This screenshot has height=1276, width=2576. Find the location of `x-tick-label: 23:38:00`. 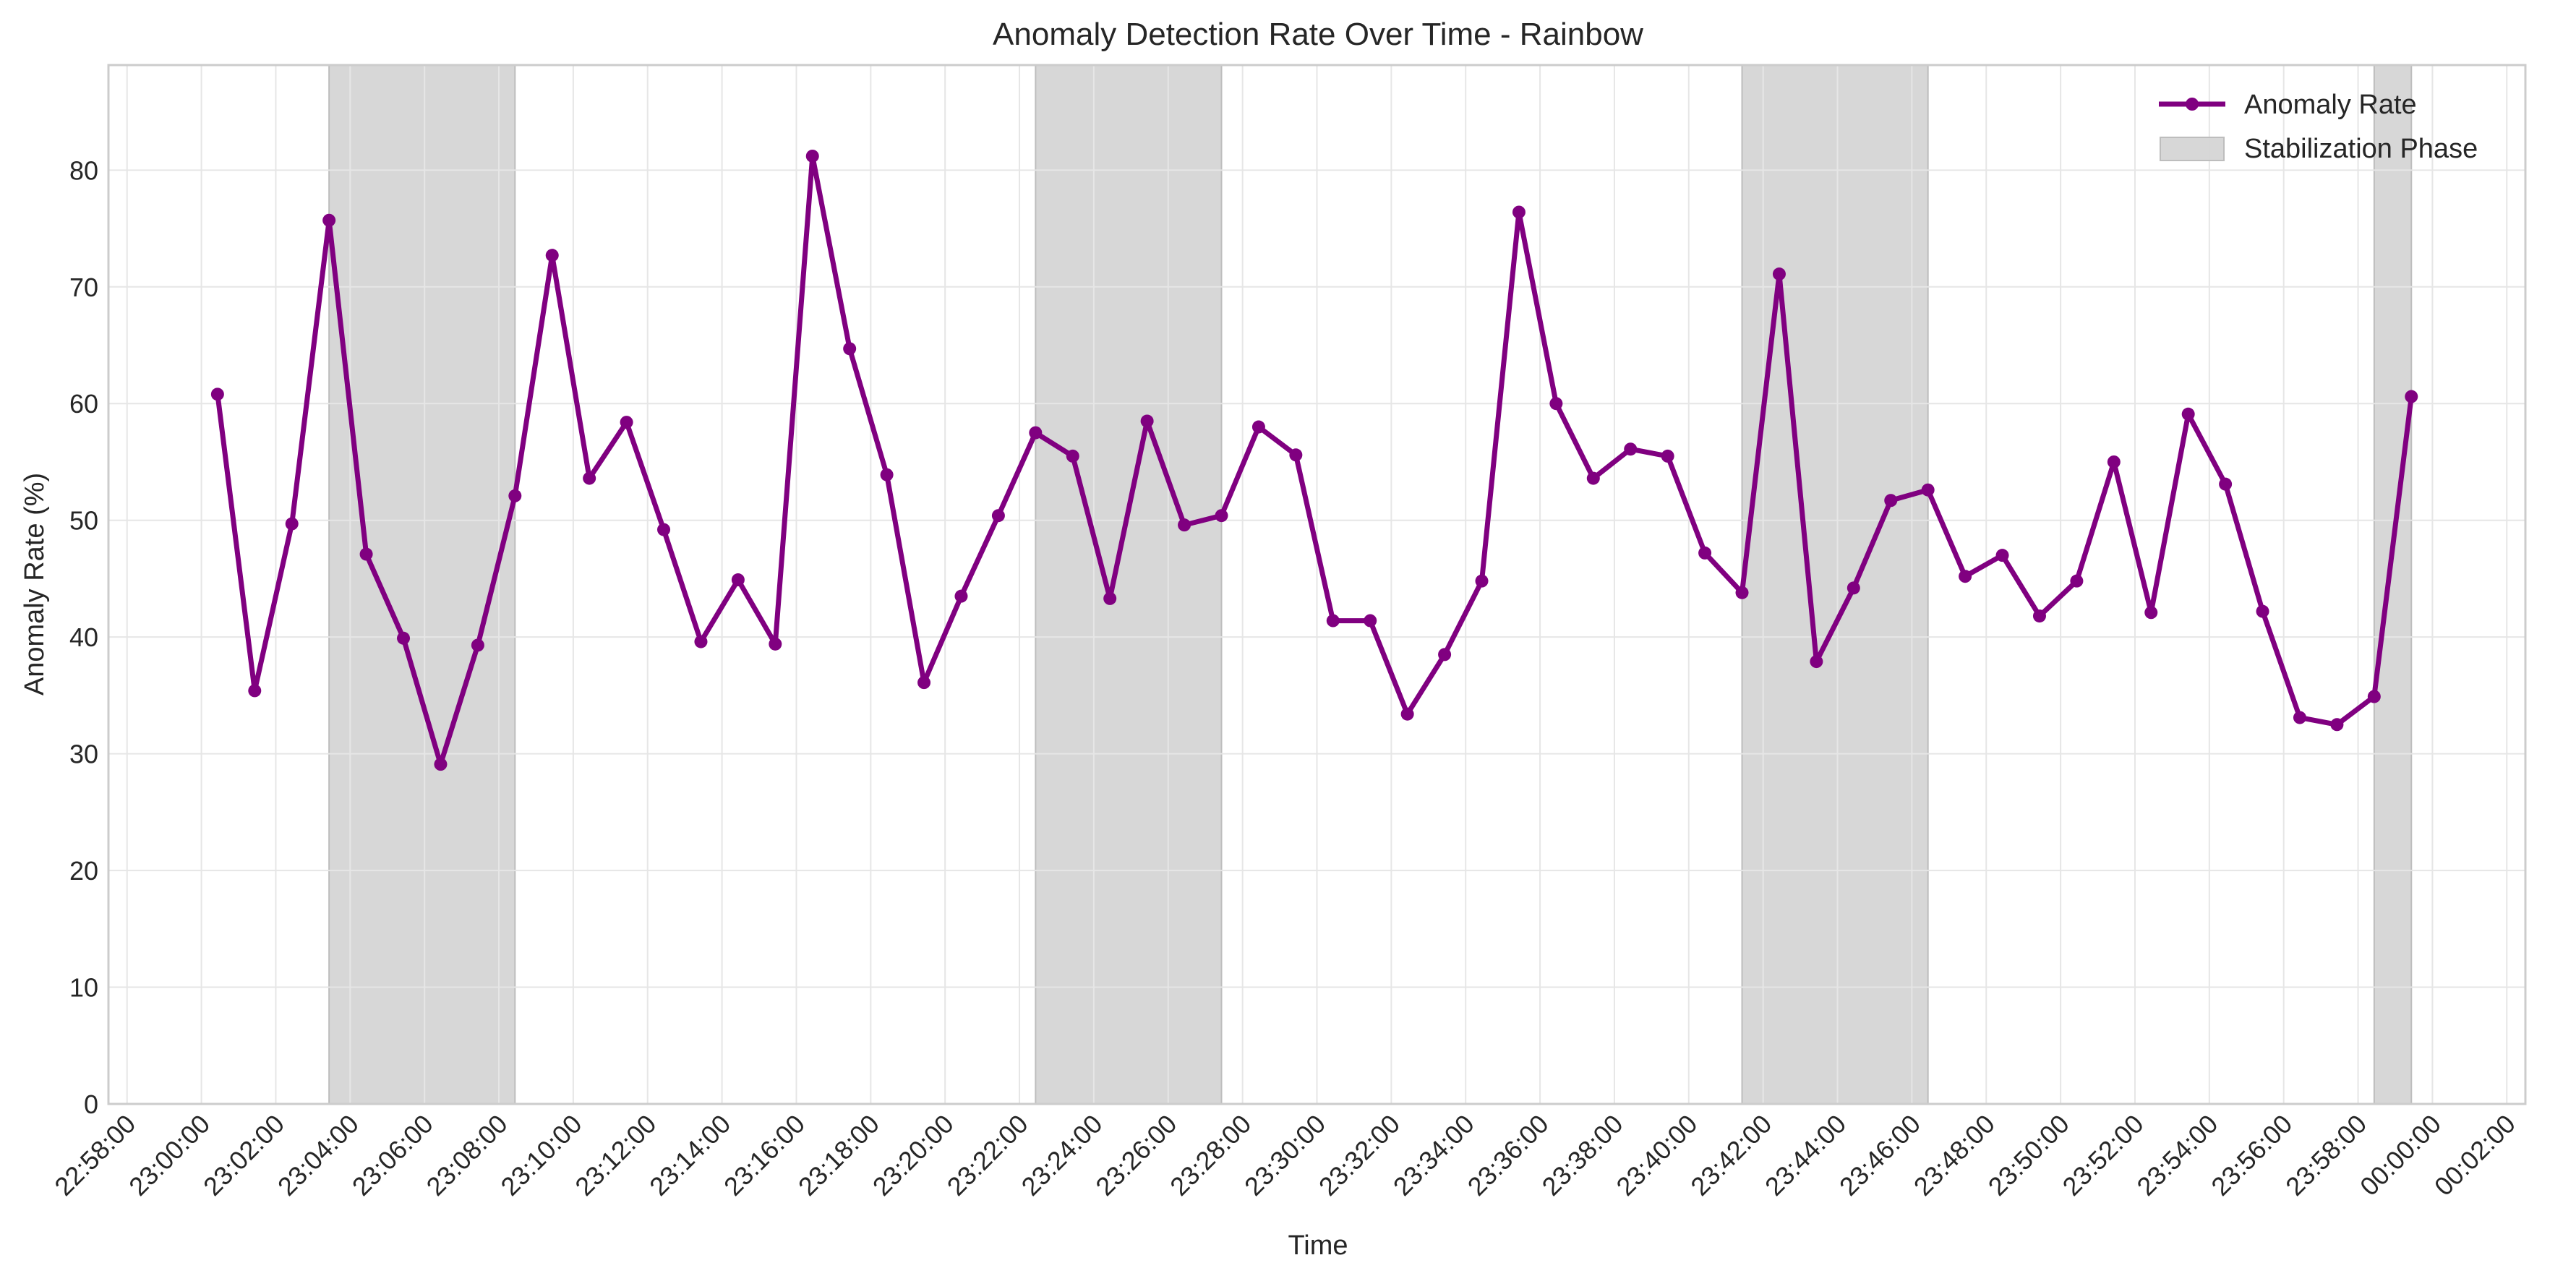

x-tick-label: 23:38:00 is located at coordinates (1583, 1155).